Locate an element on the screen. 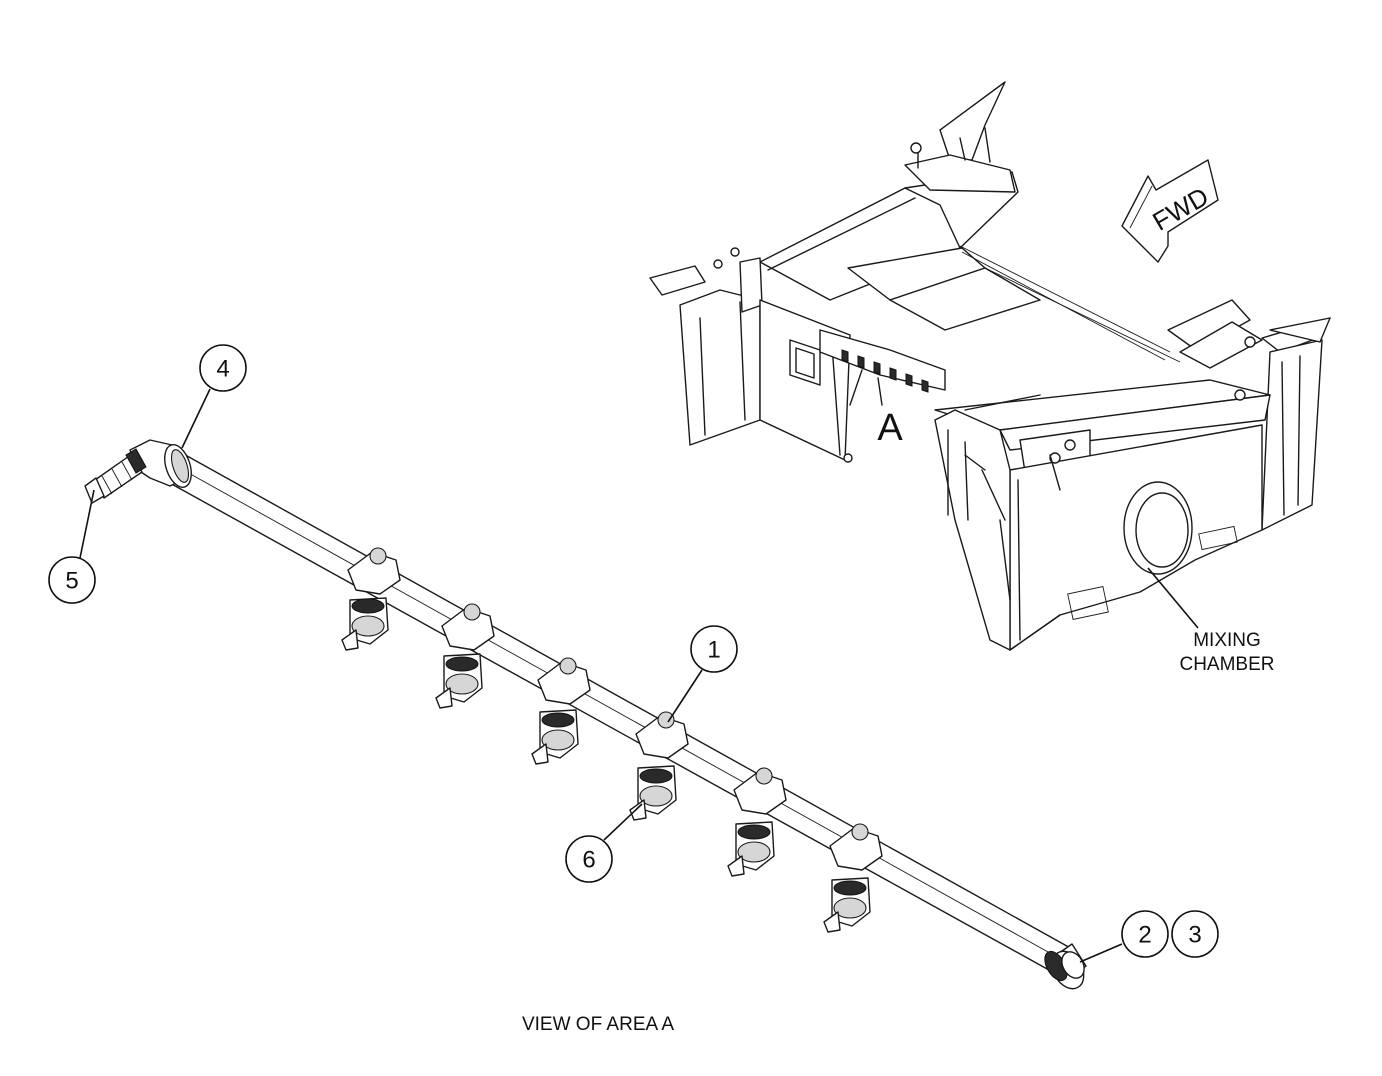 Image resolution: width=1382 pixels, height=1076 pixels. area-a-letter: A is located at coordinates (890, 428).